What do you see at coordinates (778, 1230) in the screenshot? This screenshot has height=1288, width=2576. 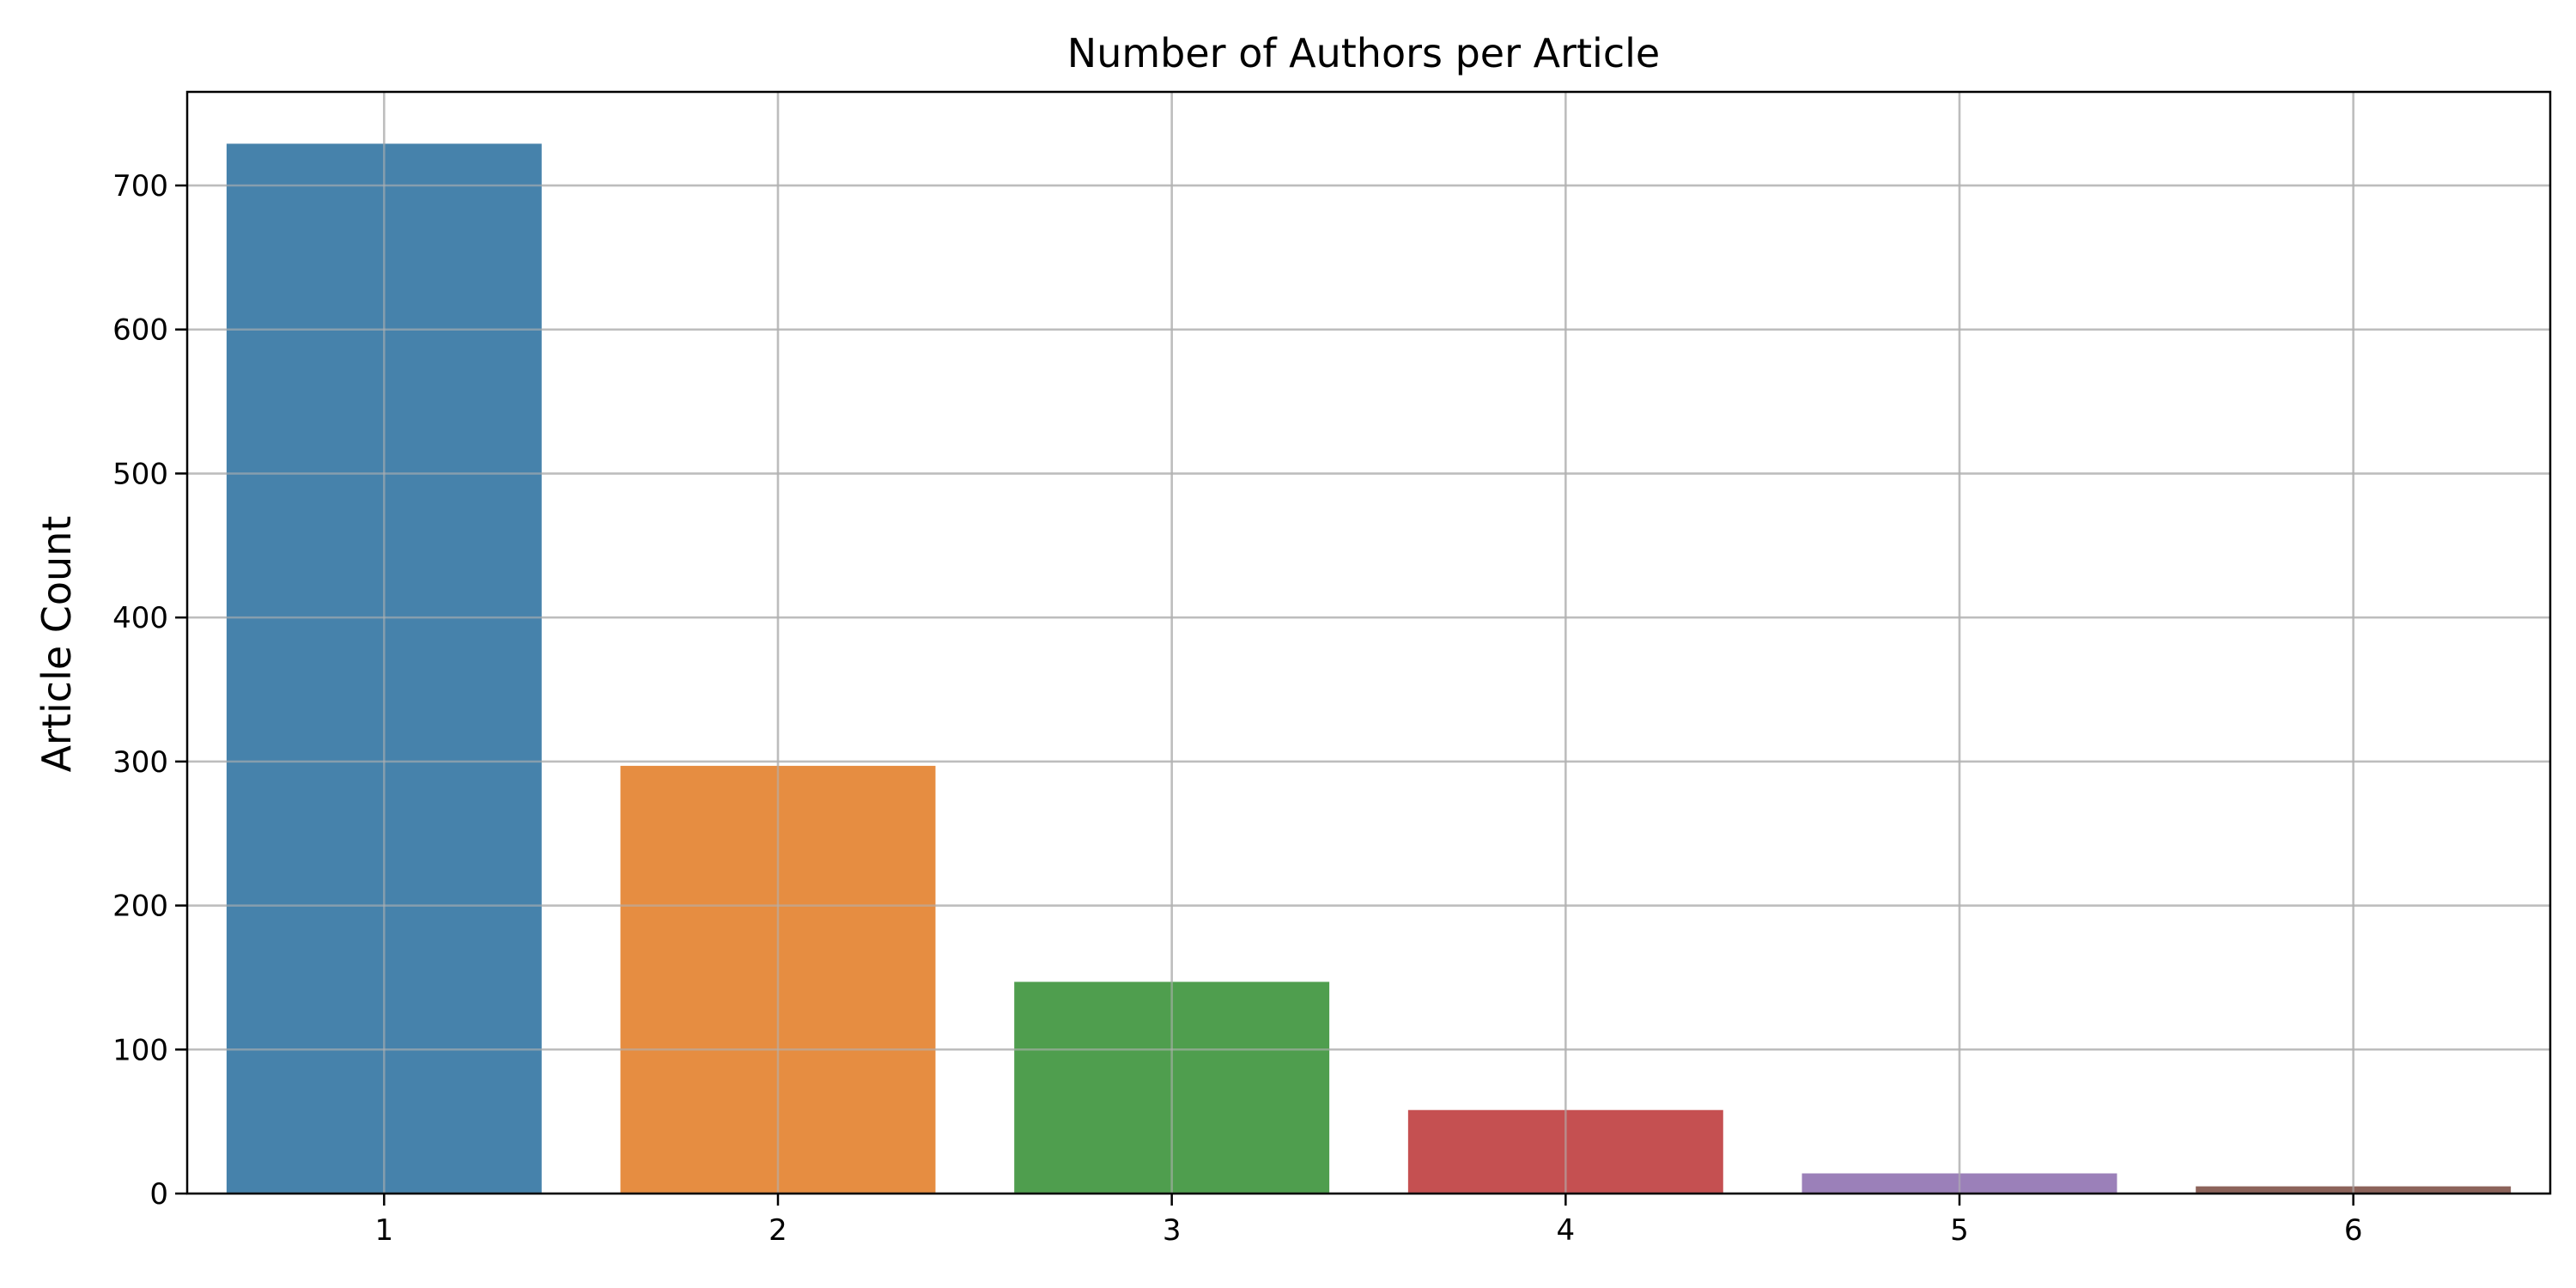 I see `x-tick-label: 2` at bounding box center [778, 1230].